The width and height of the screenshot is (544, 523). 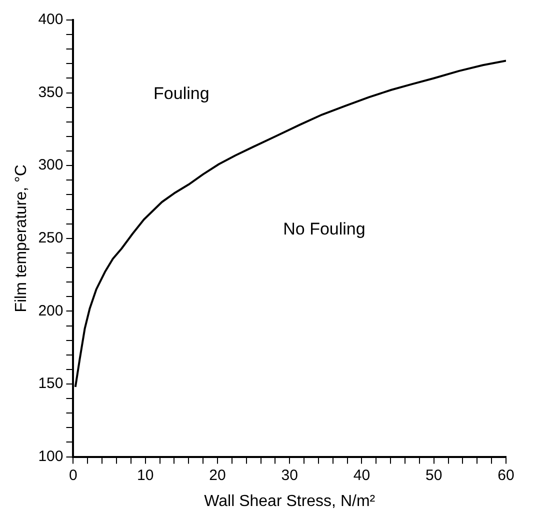 I want to click on y-tick-label: 250, so click(x=51, y=238).